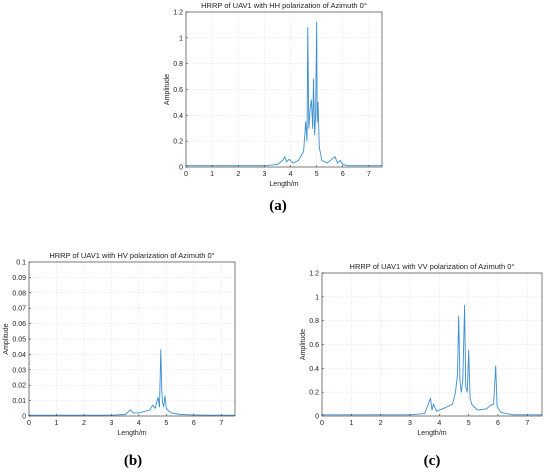  Describe the element at coordinates (317, 297) in the screenshot. I see `y-tick-label: 1` at that location.